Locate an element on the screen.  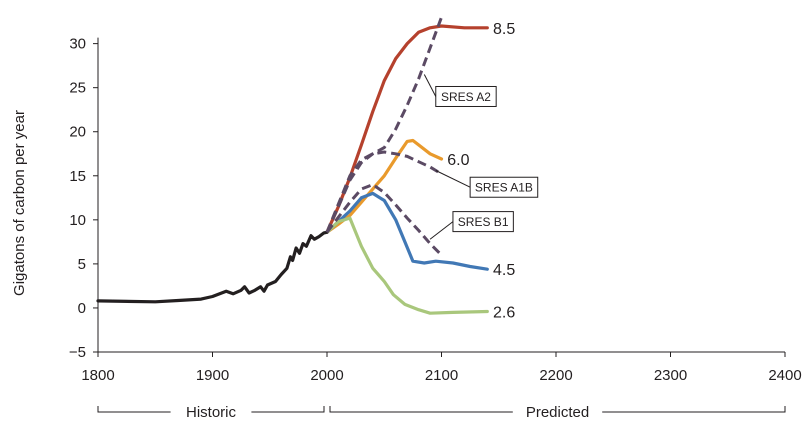
x-tick-label: 2200 is located at coordinates (555, 375).